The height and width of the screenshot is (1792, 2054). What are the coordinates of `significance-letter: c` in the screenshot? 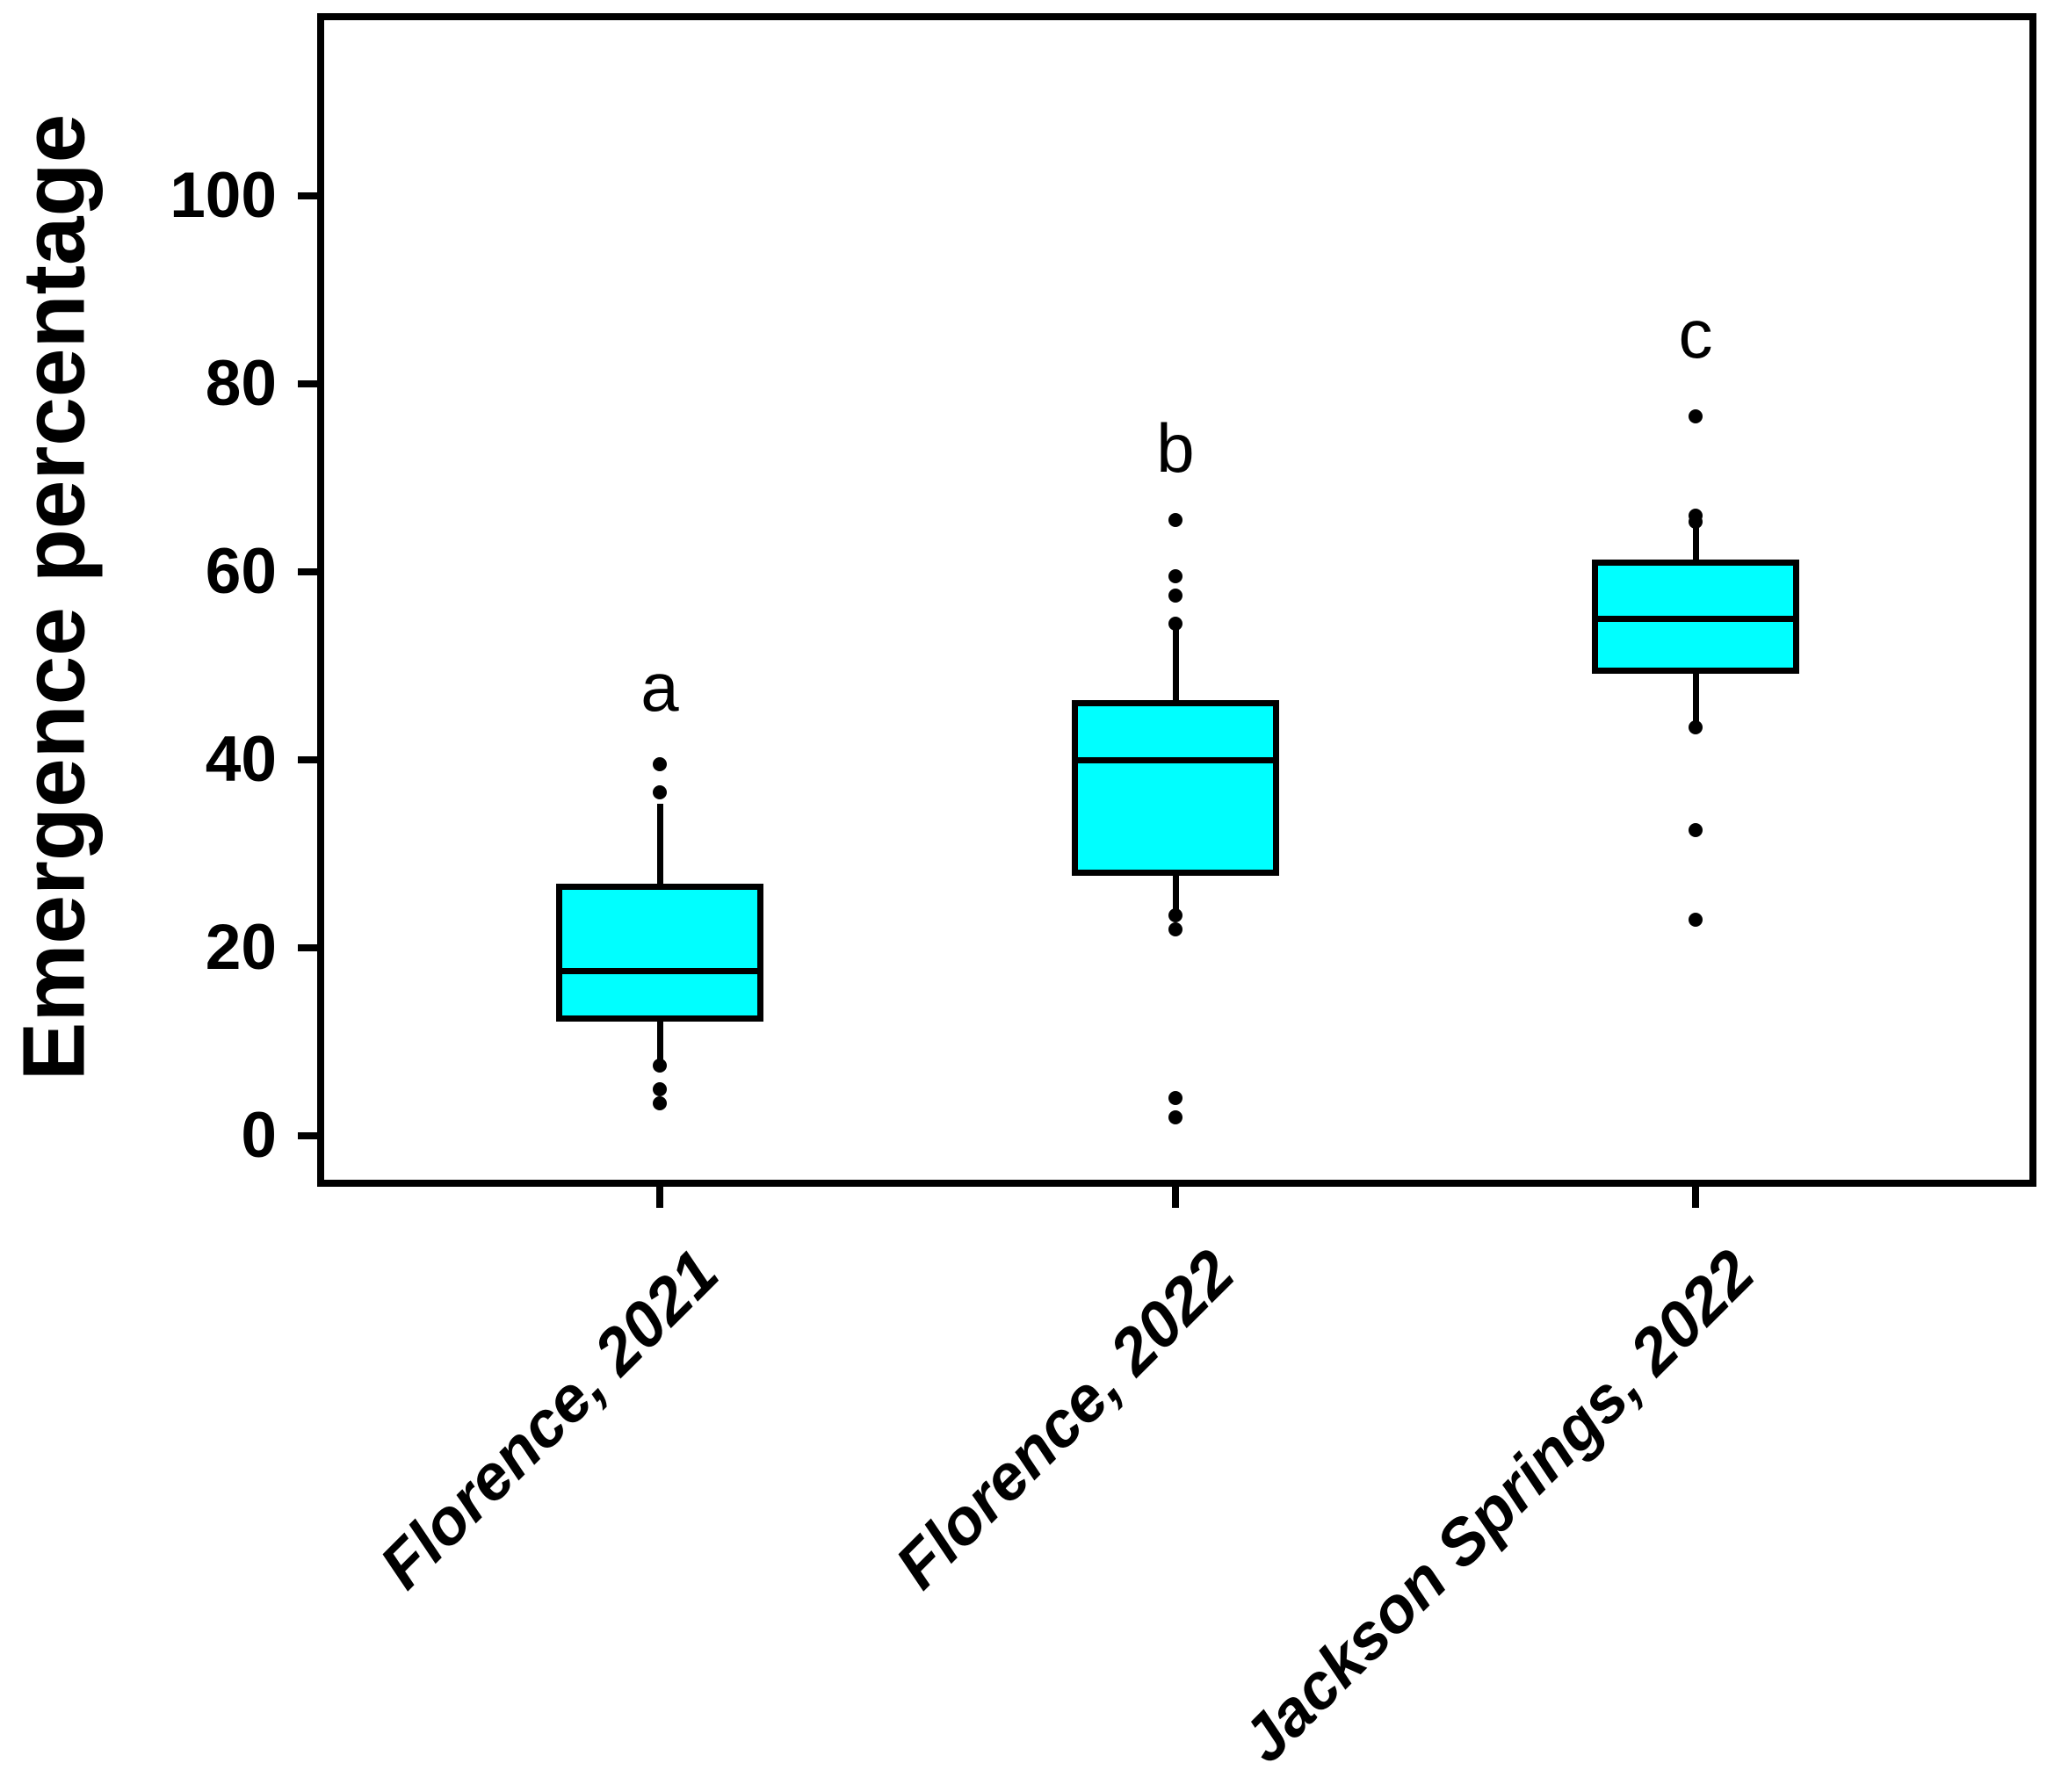 It's located at (1695, 334).